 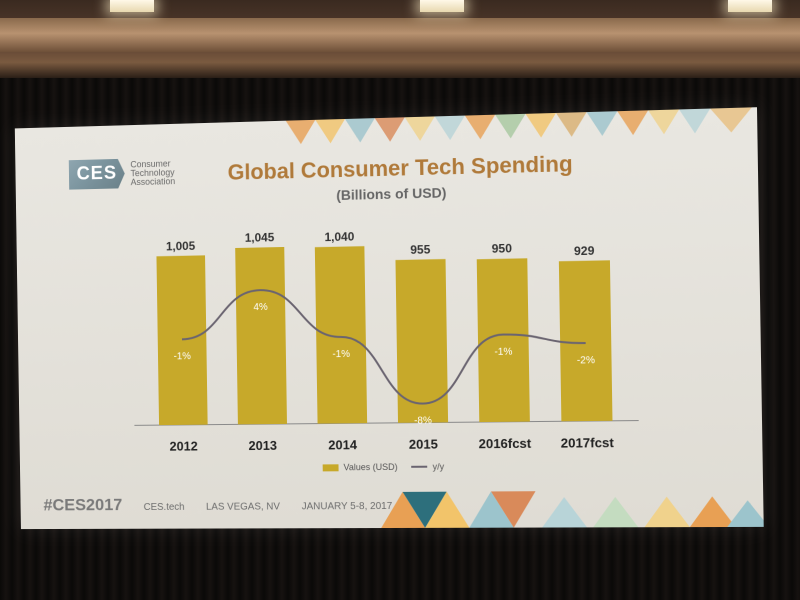 What do you see at coordinates (586, 361) in the screenshot?
I see `yoy-data-label: -2%` at bounding box center [586, 361].